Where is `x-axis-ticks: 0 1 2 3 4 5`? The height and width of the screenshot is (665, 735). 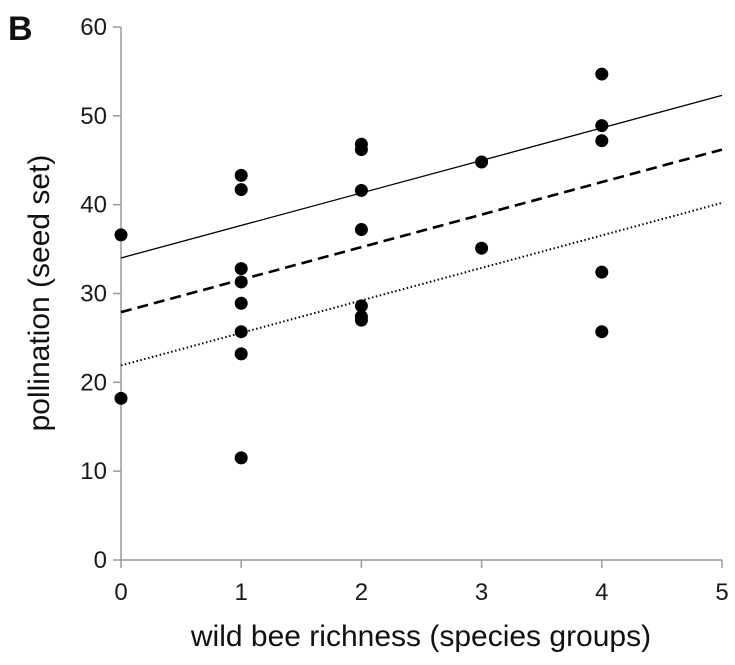
x-axis-ticks: 0 1 2 3 4 5 is located at coordinates (421, 583).